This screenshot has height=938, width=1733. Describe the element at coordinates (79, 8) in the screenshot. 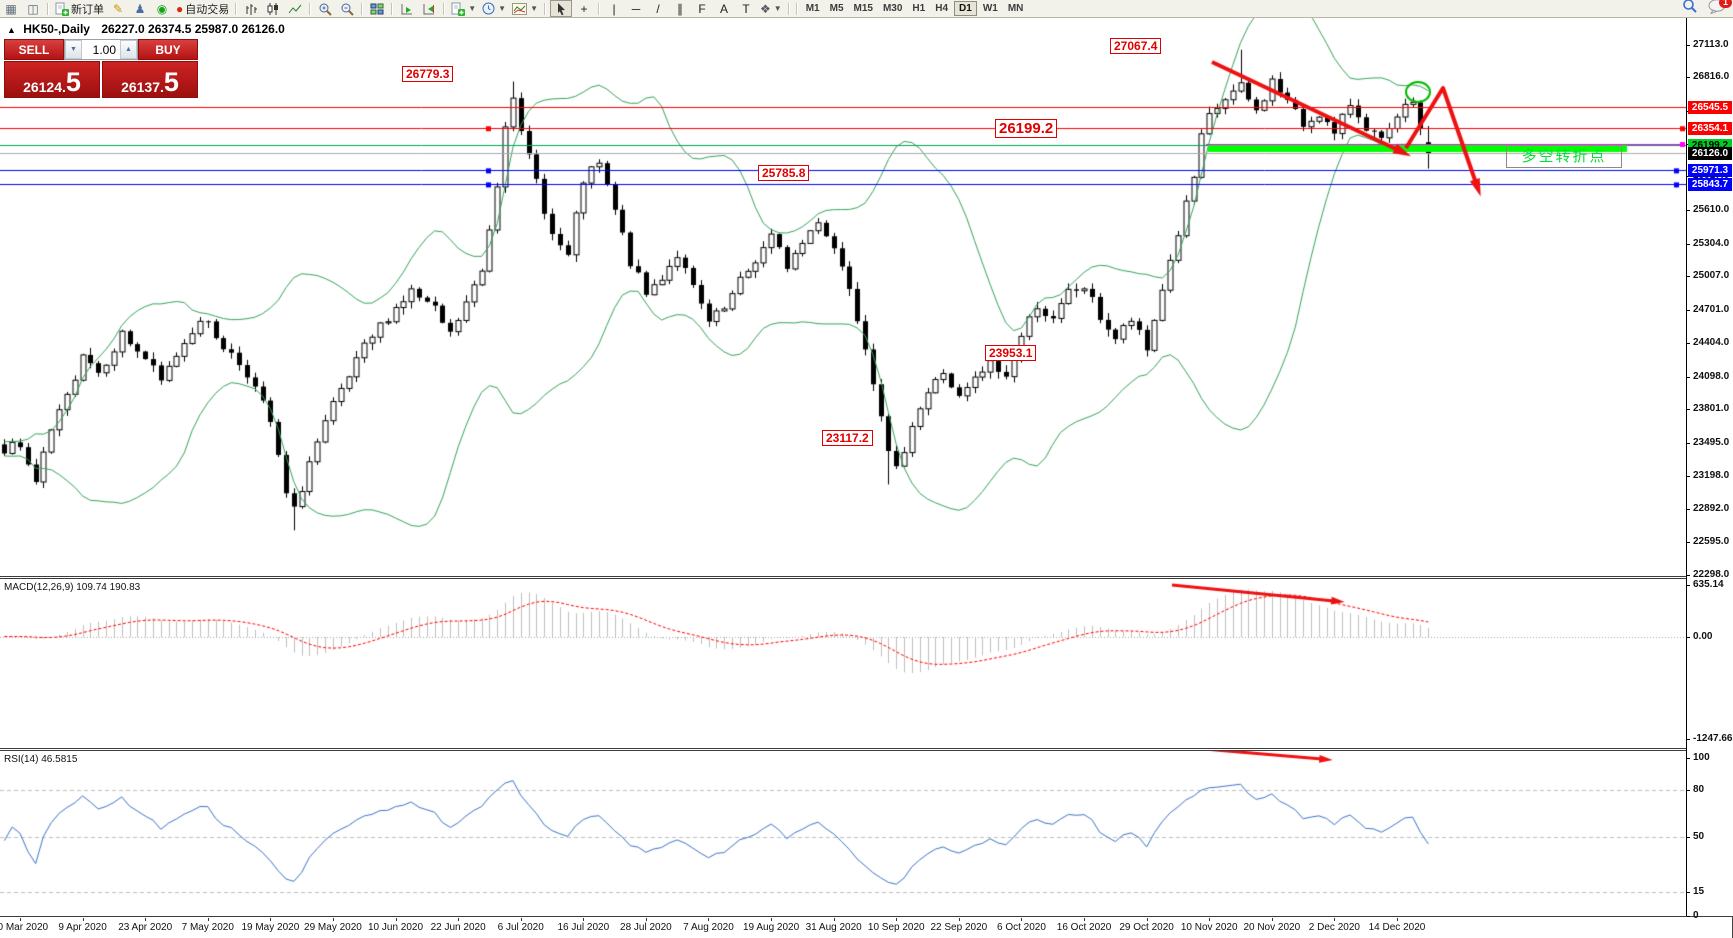

I see `new-order-button: 新订单` at that location.